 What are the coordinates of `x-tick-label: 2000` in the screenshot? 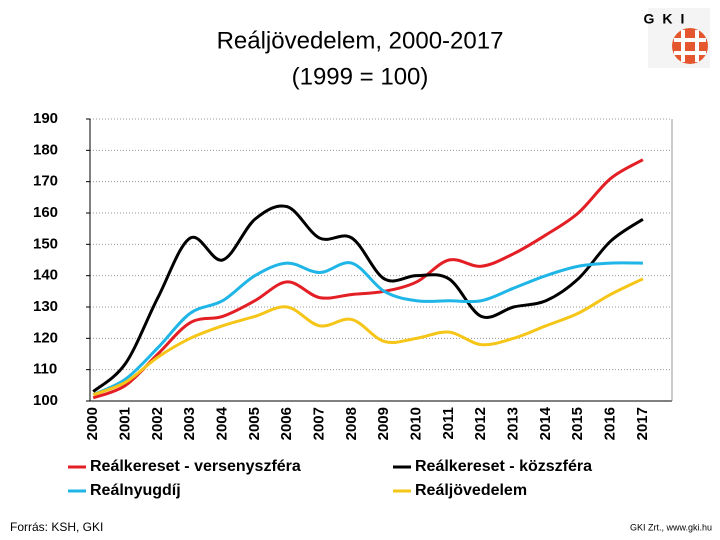 It's located at (92, 423).